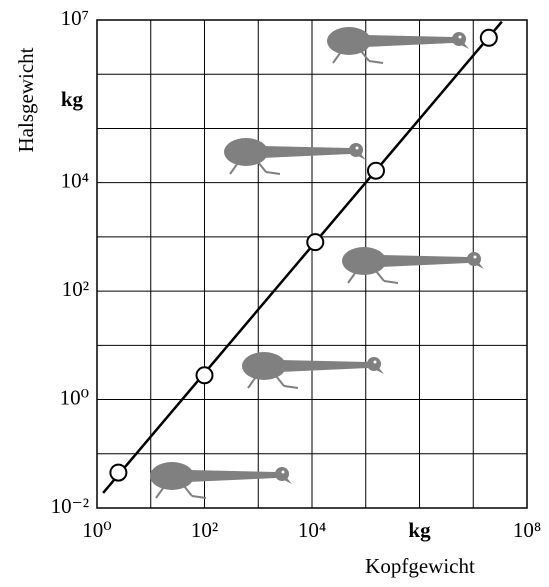  What do you see at coordinates (74, 397) in the screenshot?
I see `y-tick-label: 10⁰` at bounding box center [74, 397].